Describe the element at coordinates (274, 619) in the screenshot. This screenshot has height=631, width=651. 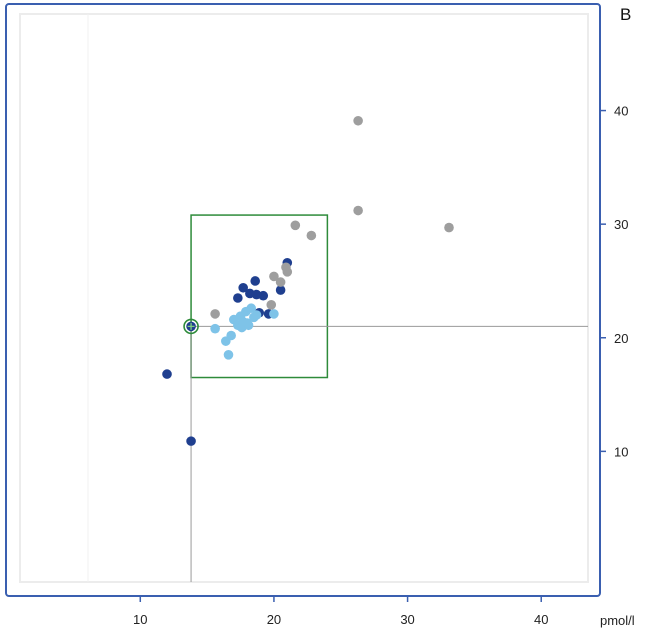
I see `x-tick-label: 20` at that location.